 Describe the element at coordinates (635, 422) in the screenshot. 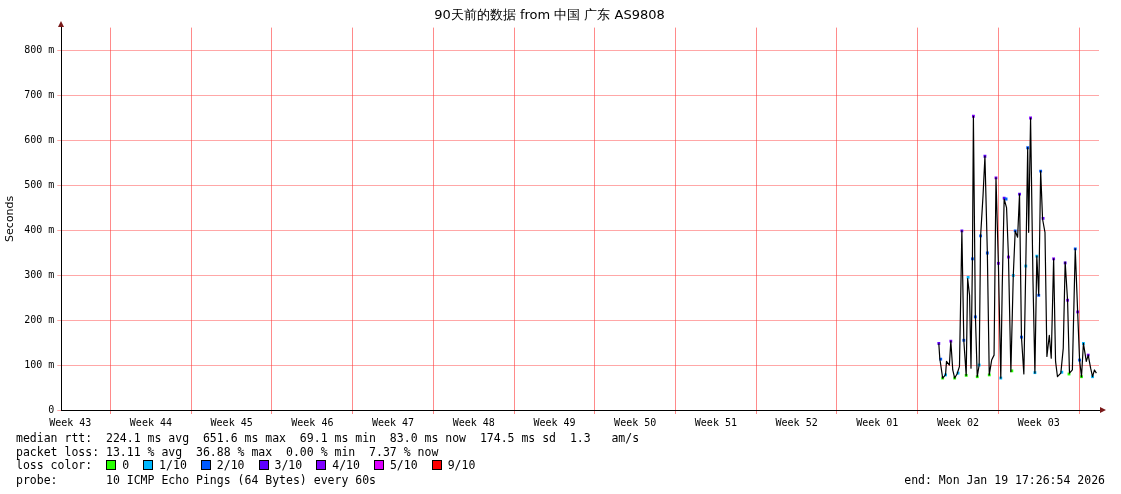

I see `x-tick-label: Week 50` at that location.